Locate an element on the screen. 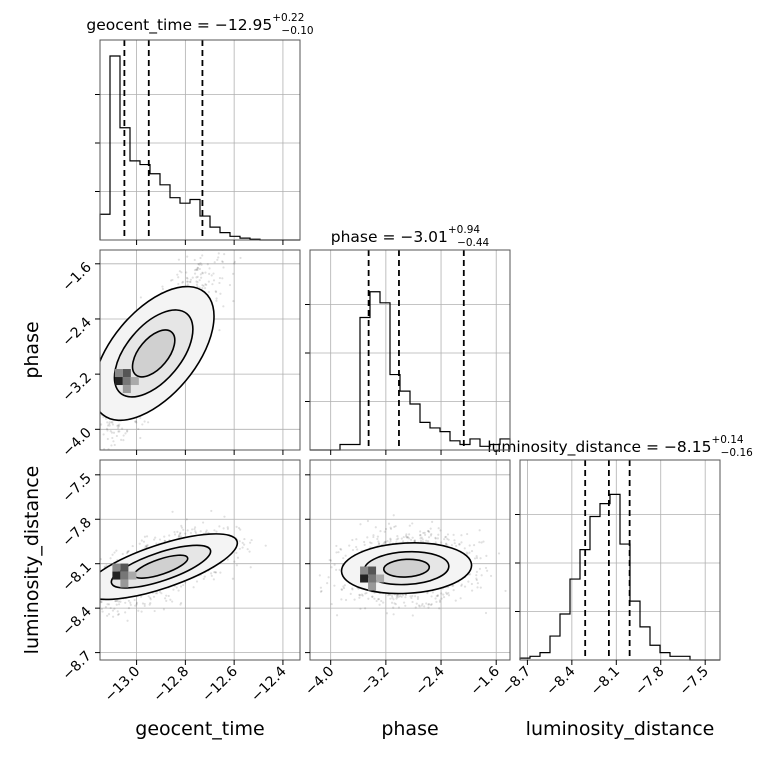  x-tick-label: −12.4 is located at coordinates (269, 684).